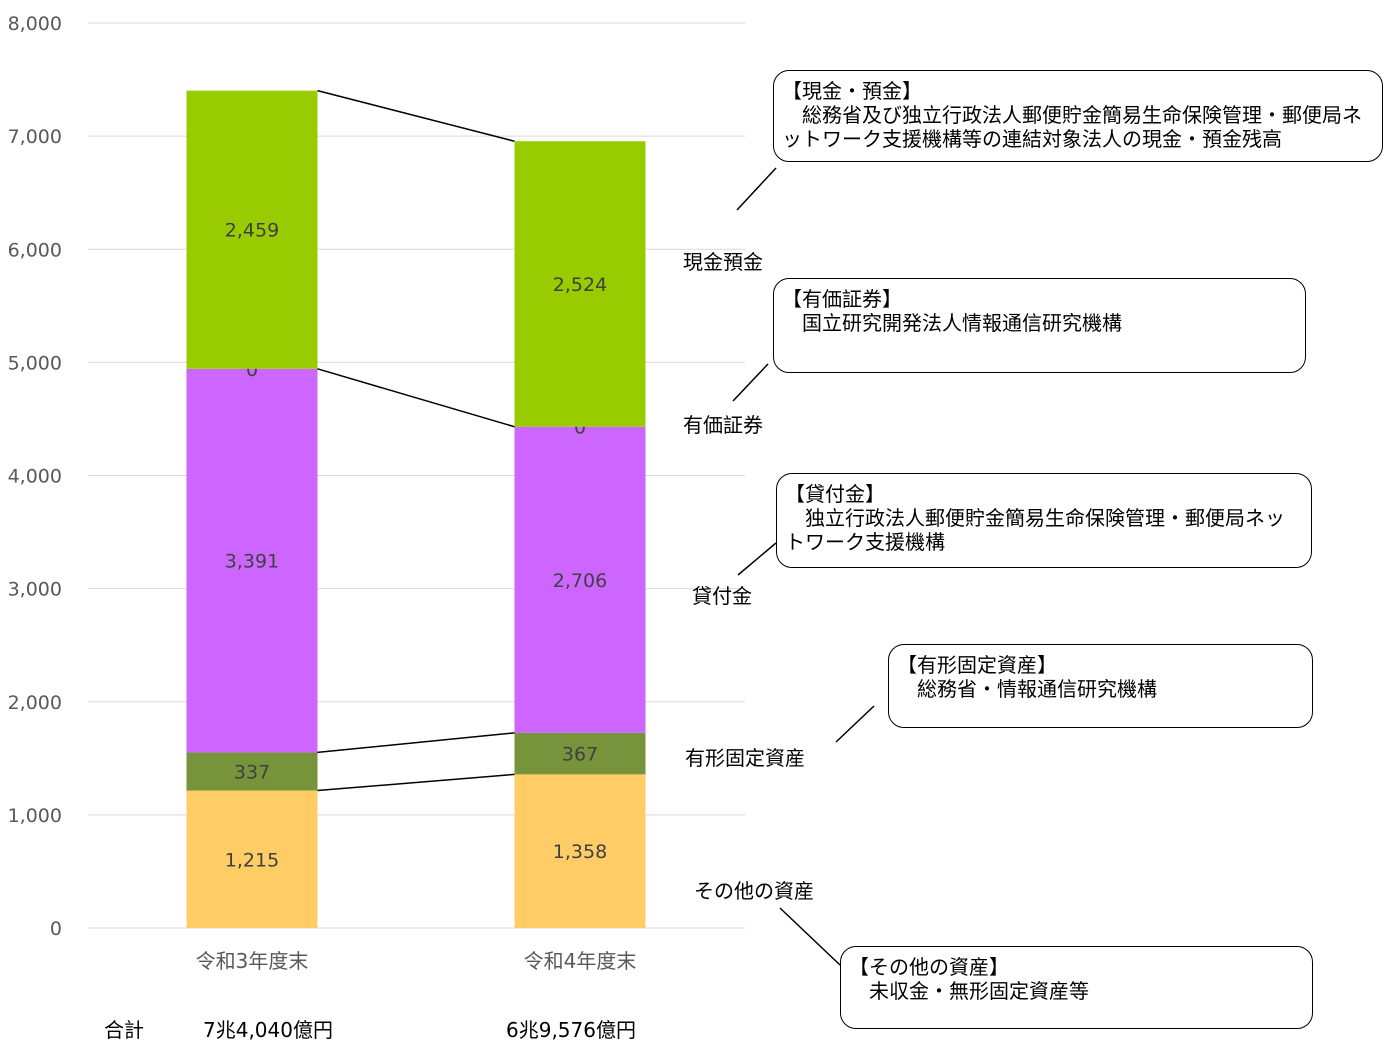  Describe the element at coordinates (929, 967) in the screenshot. I see `callout-other-title: 【その他の資産】` at that location.